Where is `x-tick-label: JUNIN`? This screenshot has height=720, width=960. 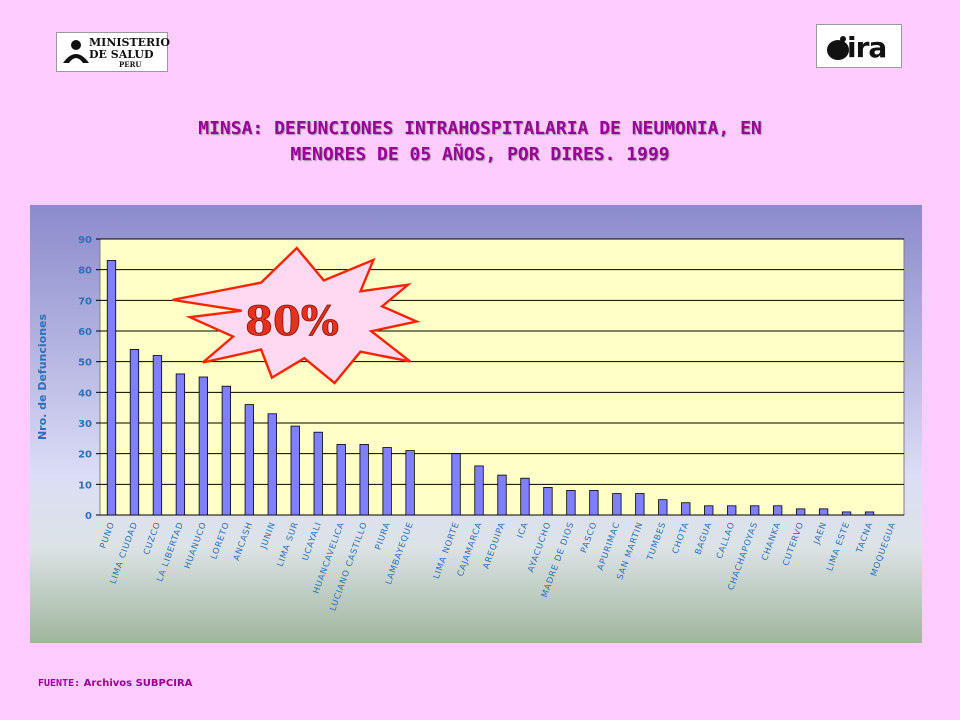 x-tick-label: JUNIN is located at coordinates (268, 536).